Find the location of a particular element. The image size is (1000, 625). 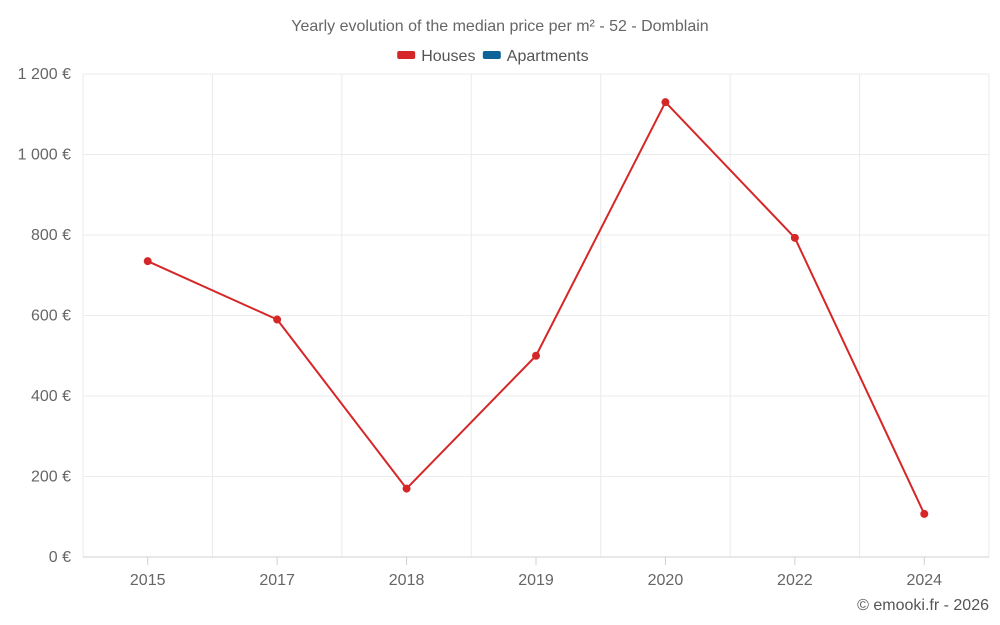

legend-item-apartments: Apartments is located at coordinates (535, 56).